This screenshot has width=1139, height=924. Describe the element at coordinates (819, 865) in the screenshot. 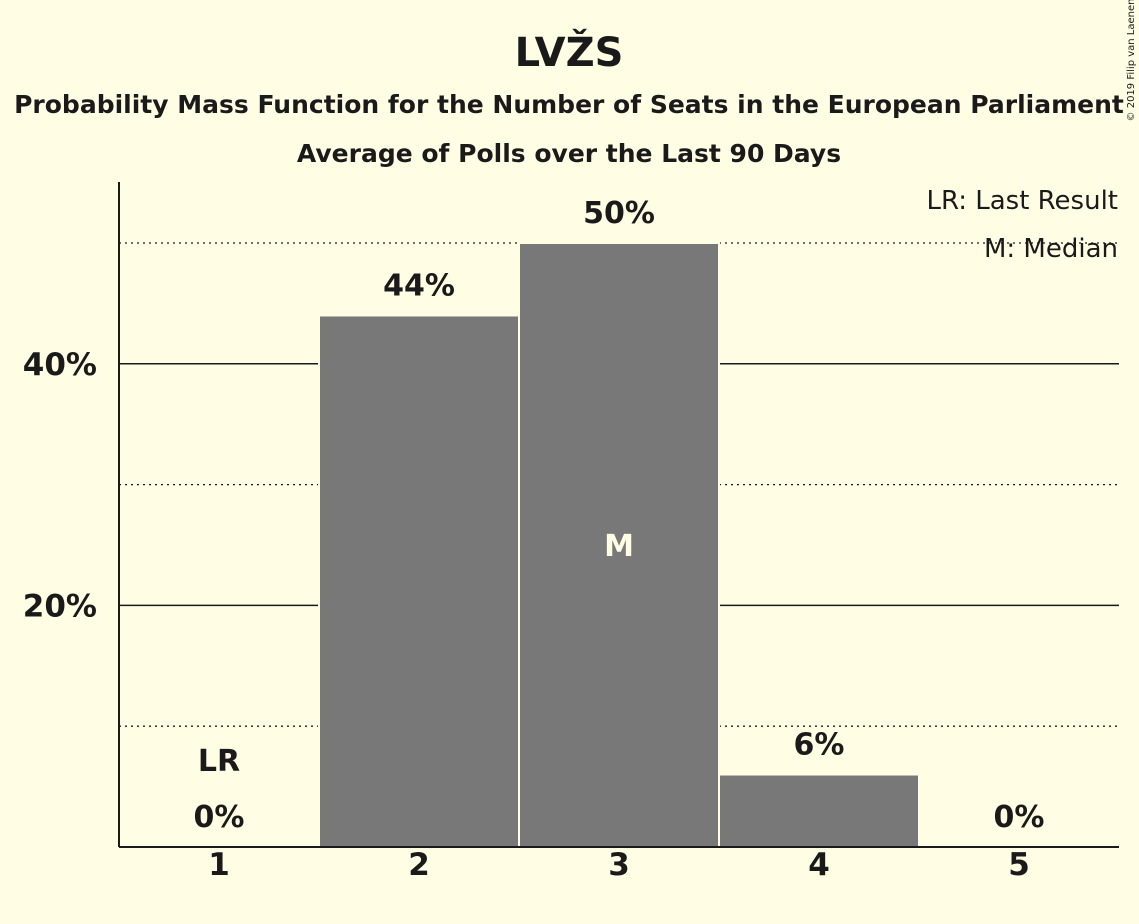

I see `x-tick-label: 4` at that location.